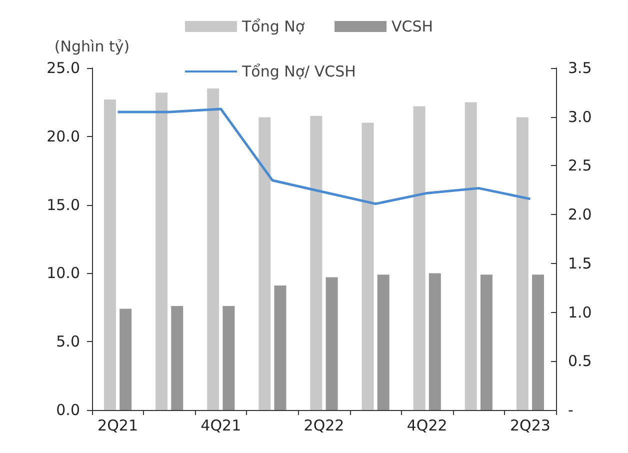 This screenshot has width=628, height=453. I want to click on y2-tick-label: 3.0, so click(580, 117).